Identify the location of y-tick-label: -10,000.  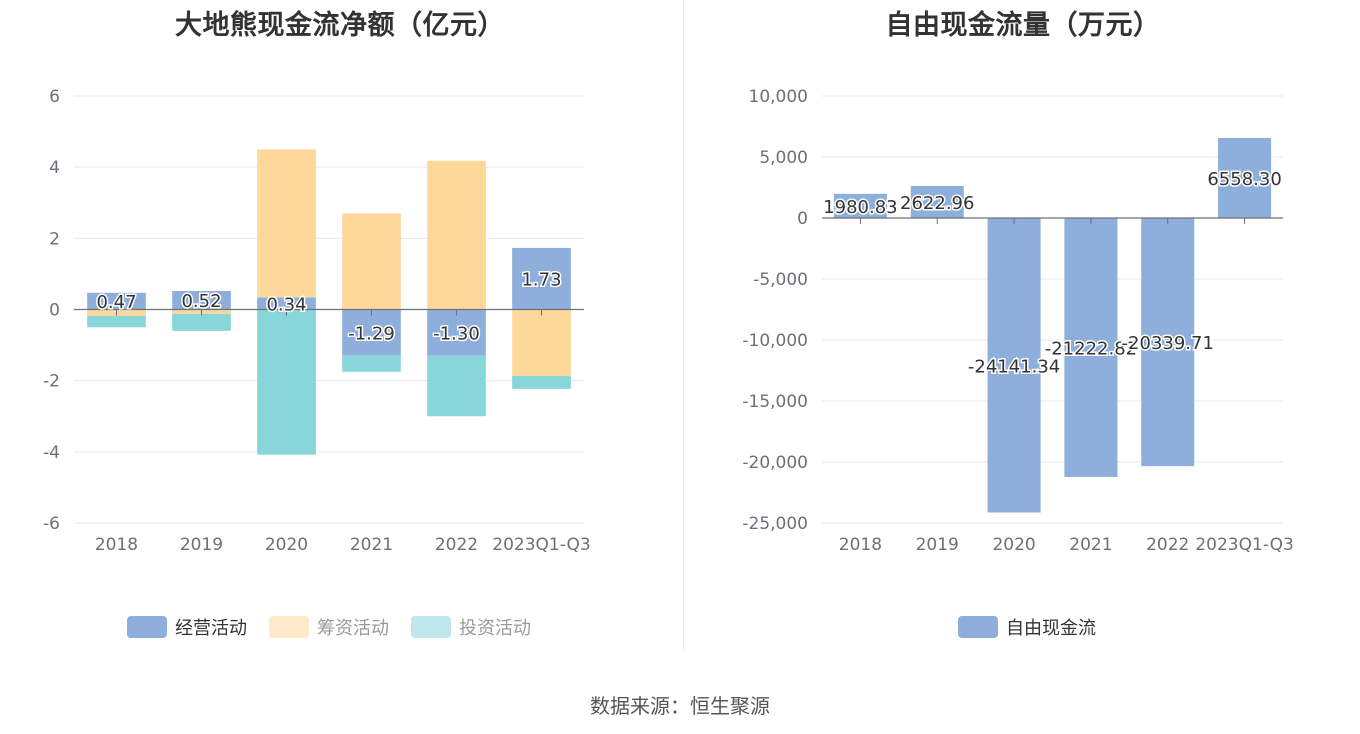
(775, 341).